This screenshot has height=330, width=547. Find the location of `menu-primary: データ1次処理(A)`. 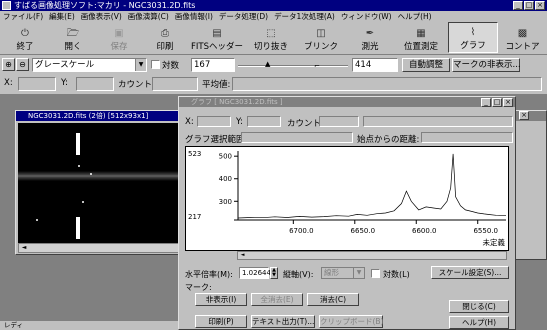

menu-primary: データ1次処理(A) is located at coordinates (304, 16).